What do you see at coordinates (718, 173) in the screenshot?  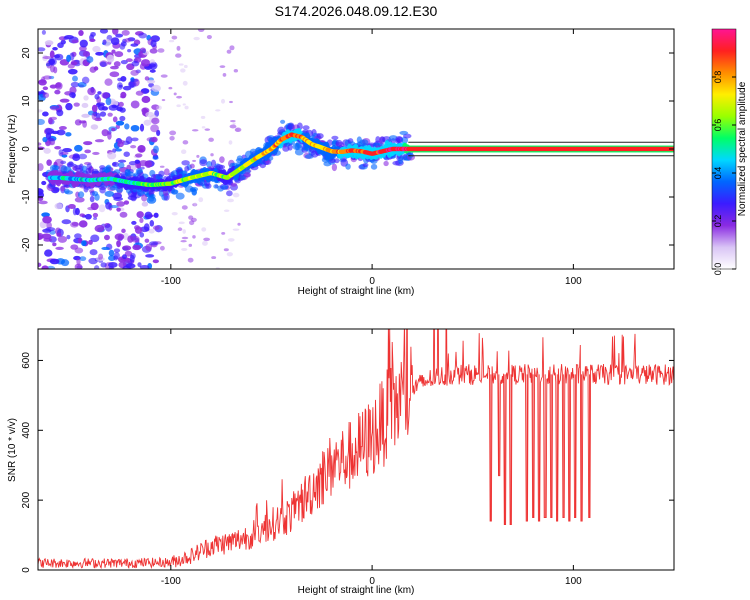 I see `colorbar-tick-label: 0.4` at bounding box center [718, 173].